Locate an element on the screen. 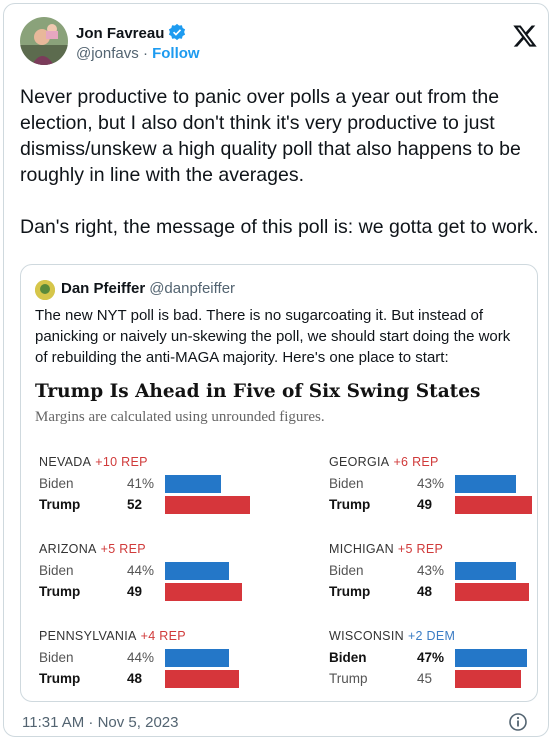 Image resolution: width=554 pixels, height=740 pixels. quote-author-handle: @danpfeiffer is located at coordinates (192, 288).